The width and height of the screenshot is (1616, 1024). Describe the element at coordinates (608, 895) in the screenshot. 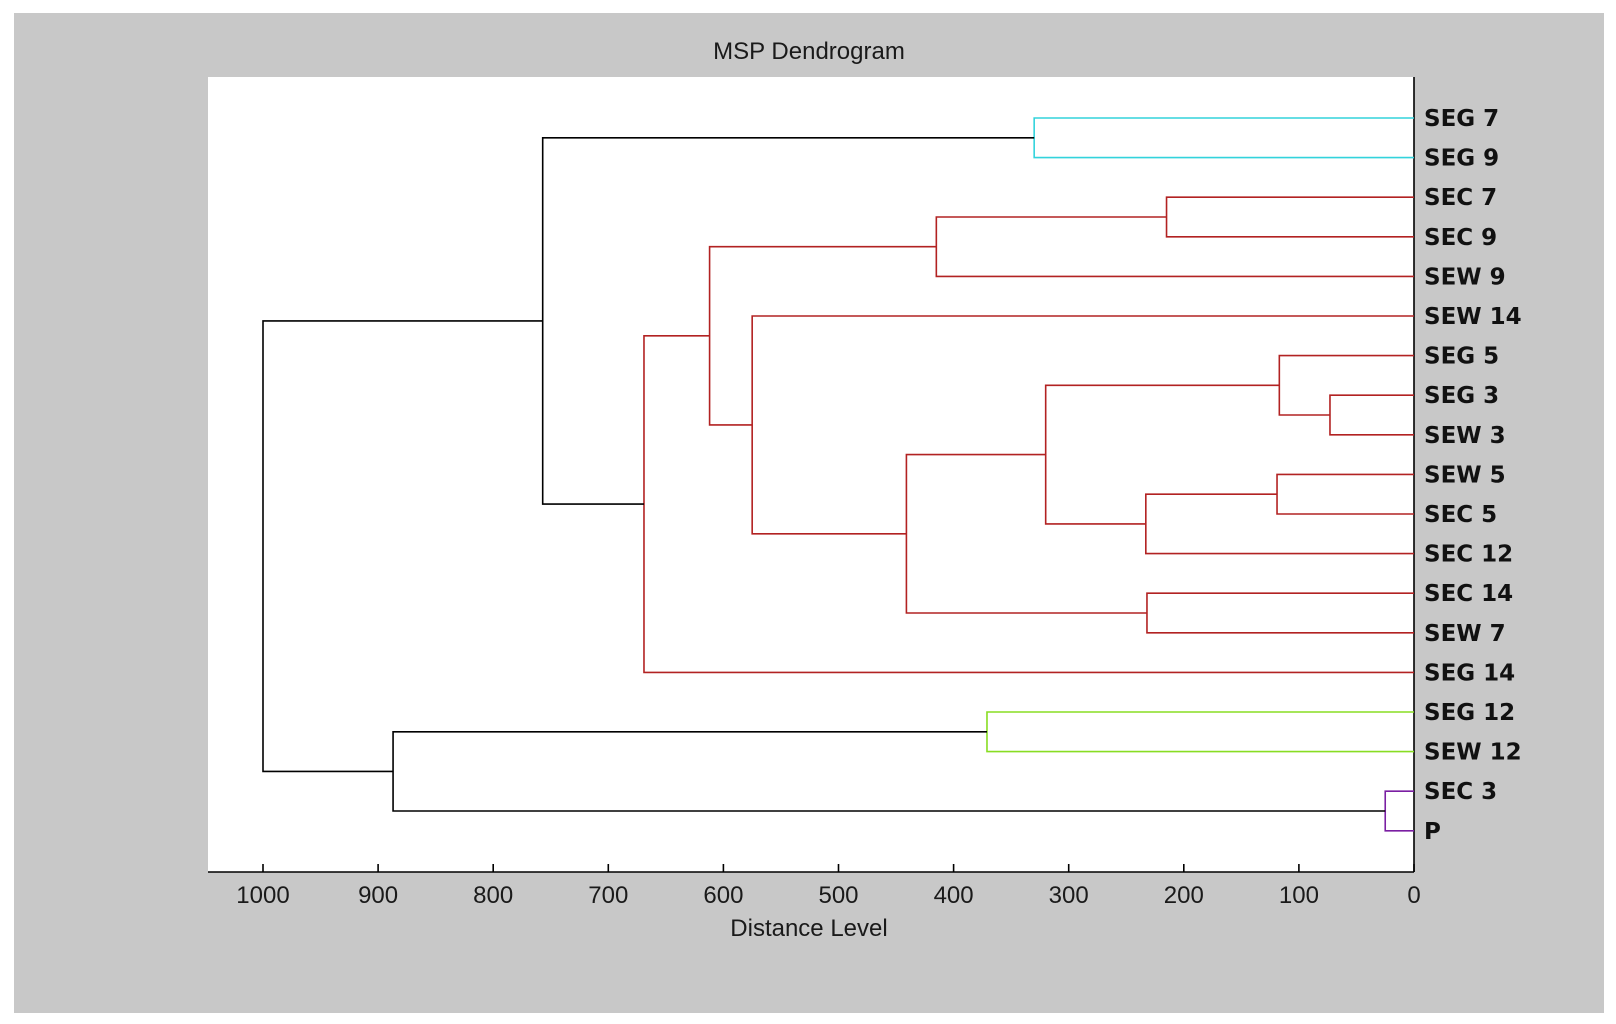

I see `x-tick-label: 700` at that location.